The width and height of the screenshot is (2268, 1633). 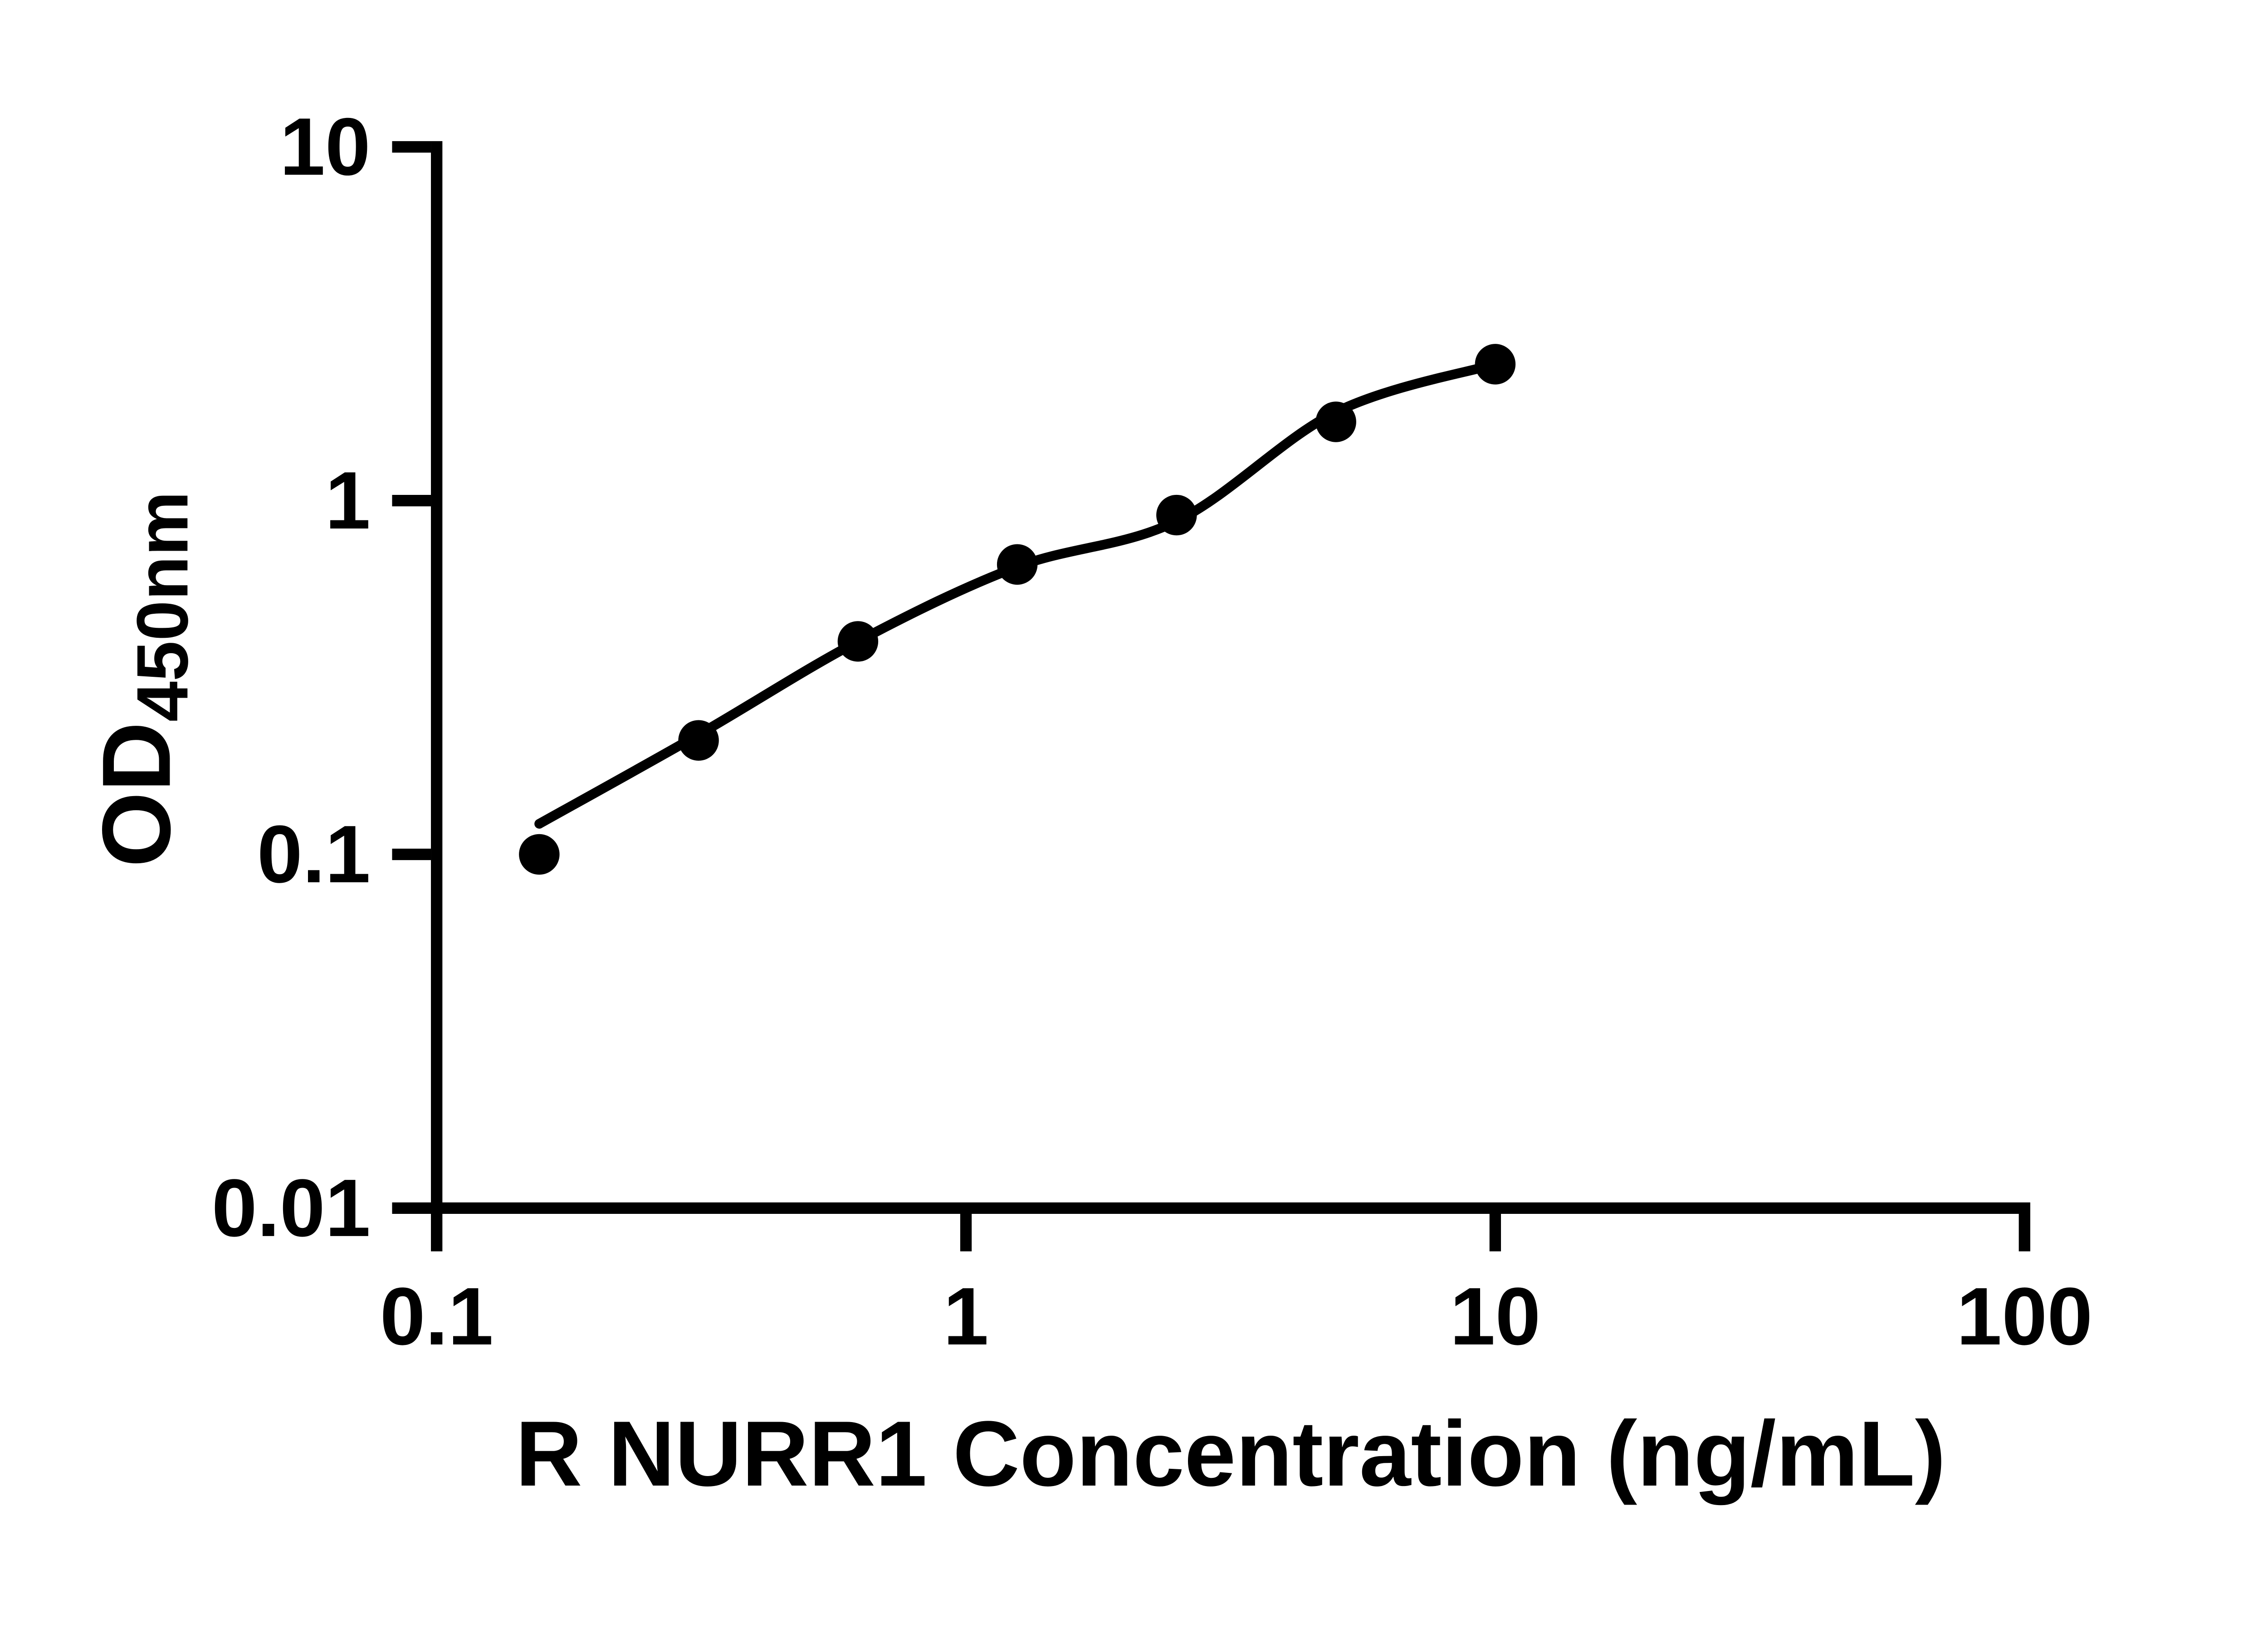 I want to click on x-tick-label: 100, so click(x=2024, y=1316).